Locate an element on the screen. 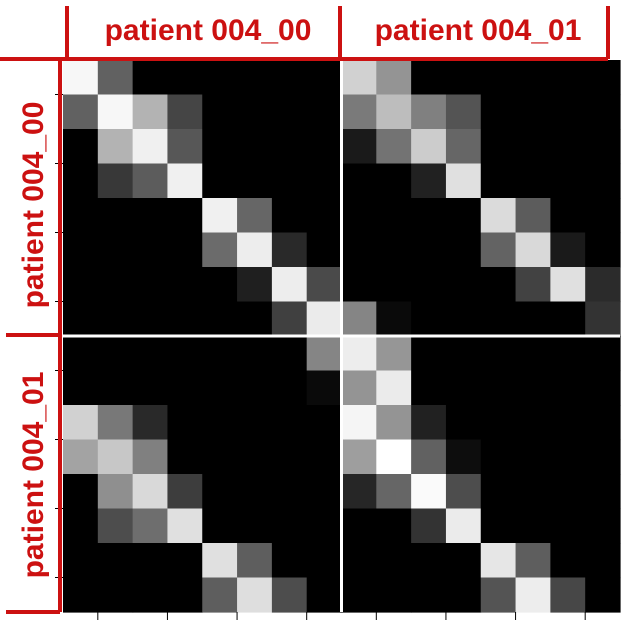  y-group-label-1: patient 004_01 is located at coordinates (33, 475).